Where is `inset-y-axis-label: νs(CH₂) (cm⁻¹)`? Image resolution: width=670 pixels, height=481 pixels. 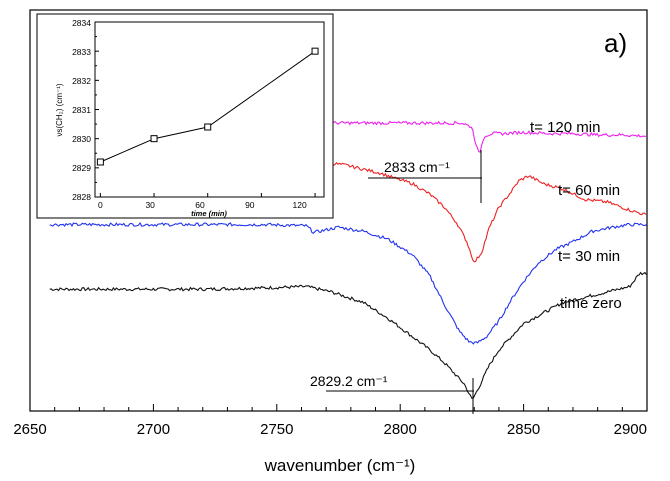 inset-y-axis-label: νs(CH₂) (cm⁻¹) is located at coordinates (59, 109).